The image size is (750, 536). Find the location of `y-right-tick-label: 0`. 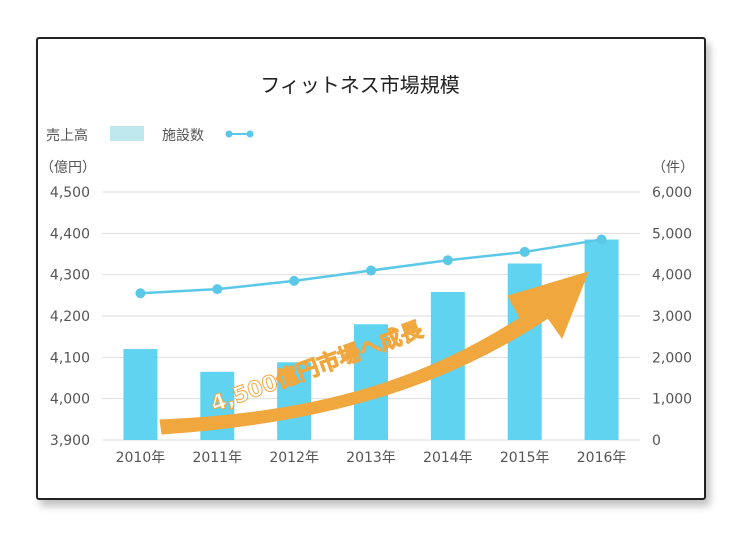

y-right-tick-label: 0 is located at coordinates (656, 441).